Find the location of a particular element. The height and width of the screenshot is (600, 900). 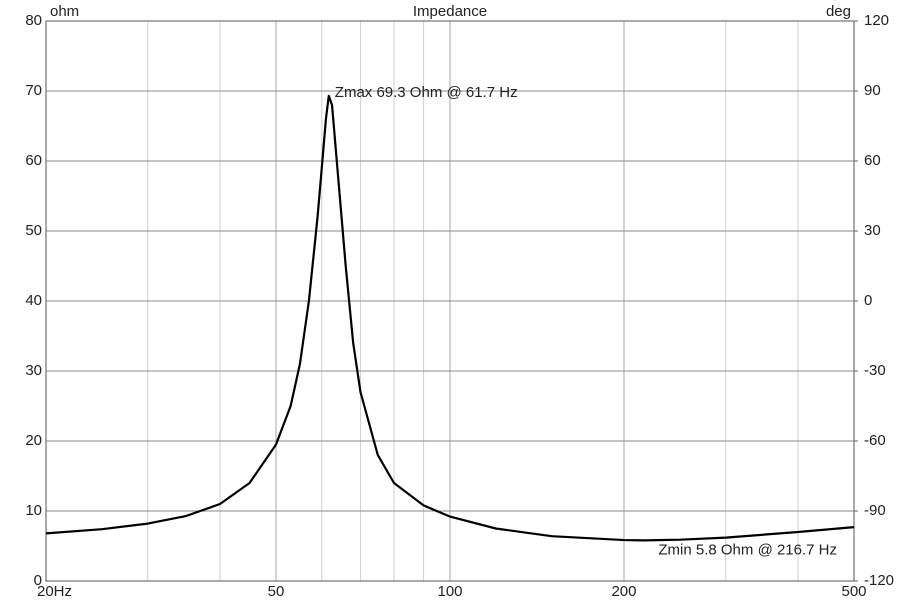

y2-tick-label: 120 is located at coordinates (876, 20).